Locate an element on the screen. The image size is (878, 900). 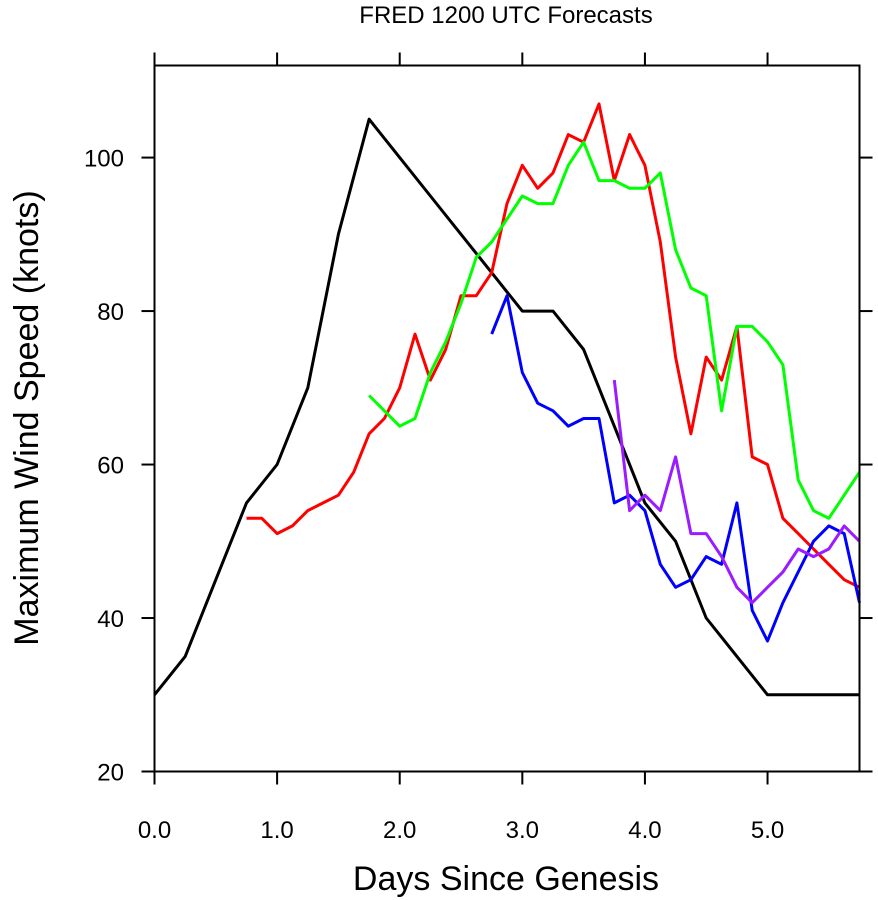
x-tick-label: 1.0 is located at coordinates (276, 830).